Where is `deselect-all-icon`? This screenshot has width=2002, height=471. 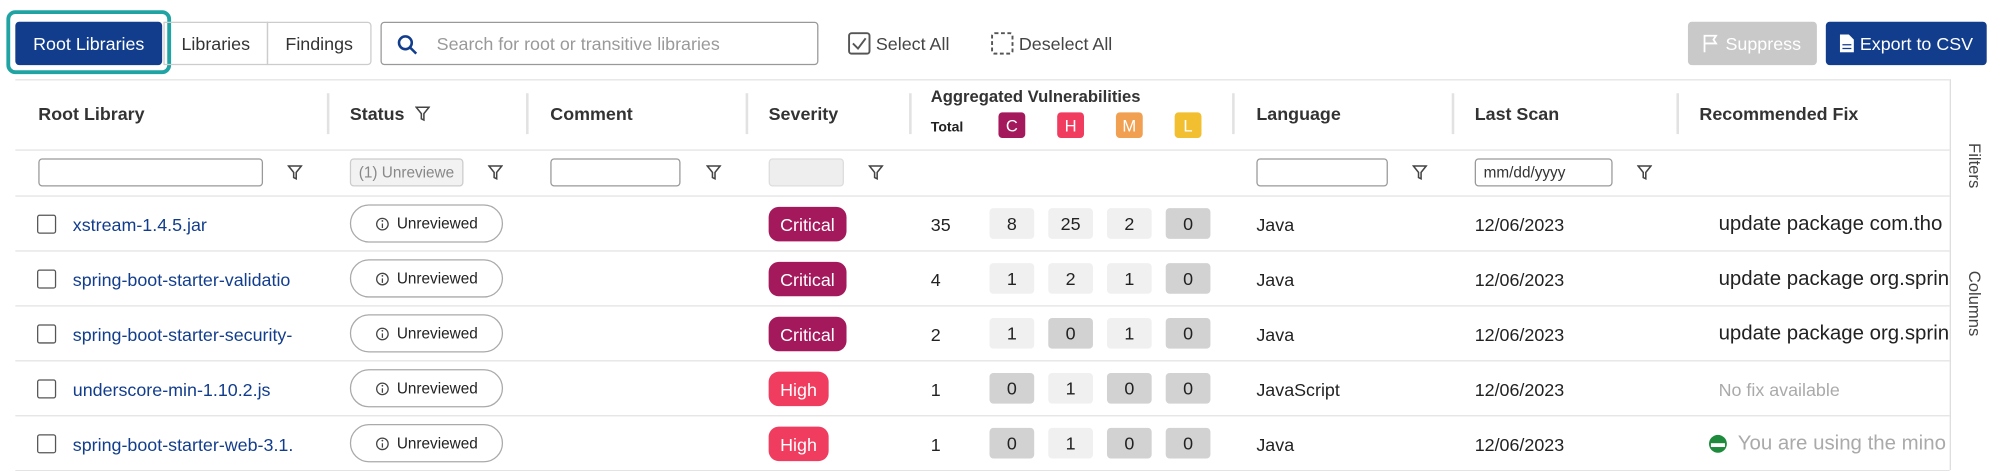 deselect-all-icon is located at coordinates (1002, 43).